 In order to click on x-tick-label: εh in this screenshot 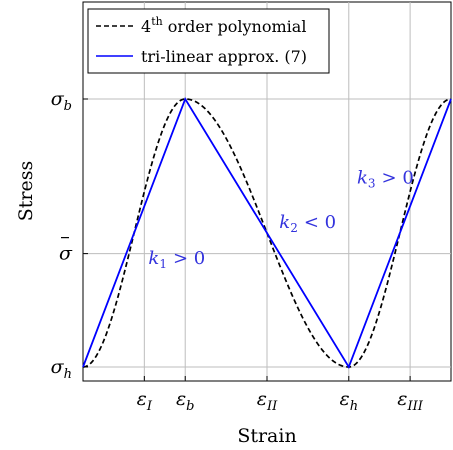, I will do `click(348, 401)`.